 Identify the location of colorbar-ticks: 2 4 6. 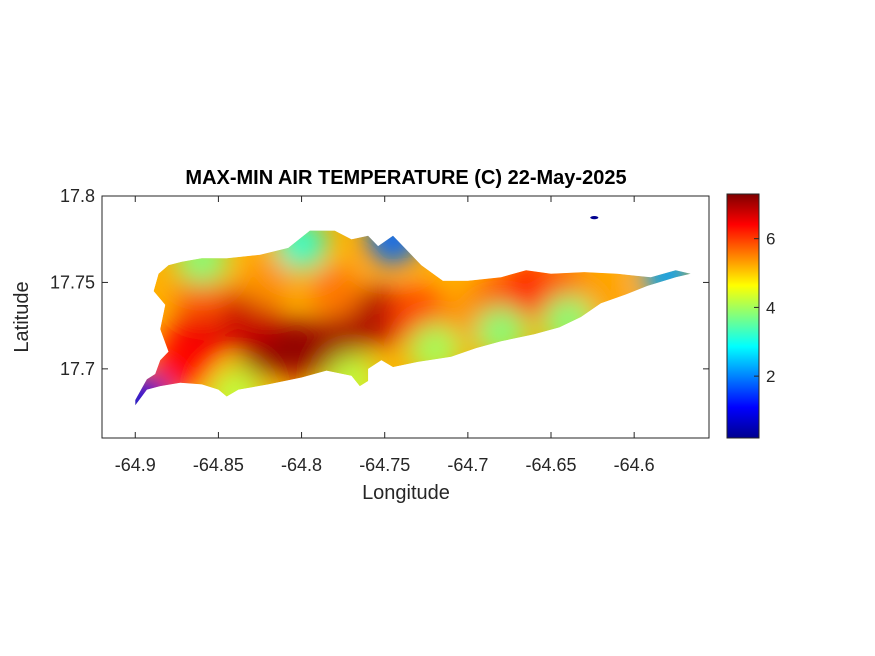
(764, 308).